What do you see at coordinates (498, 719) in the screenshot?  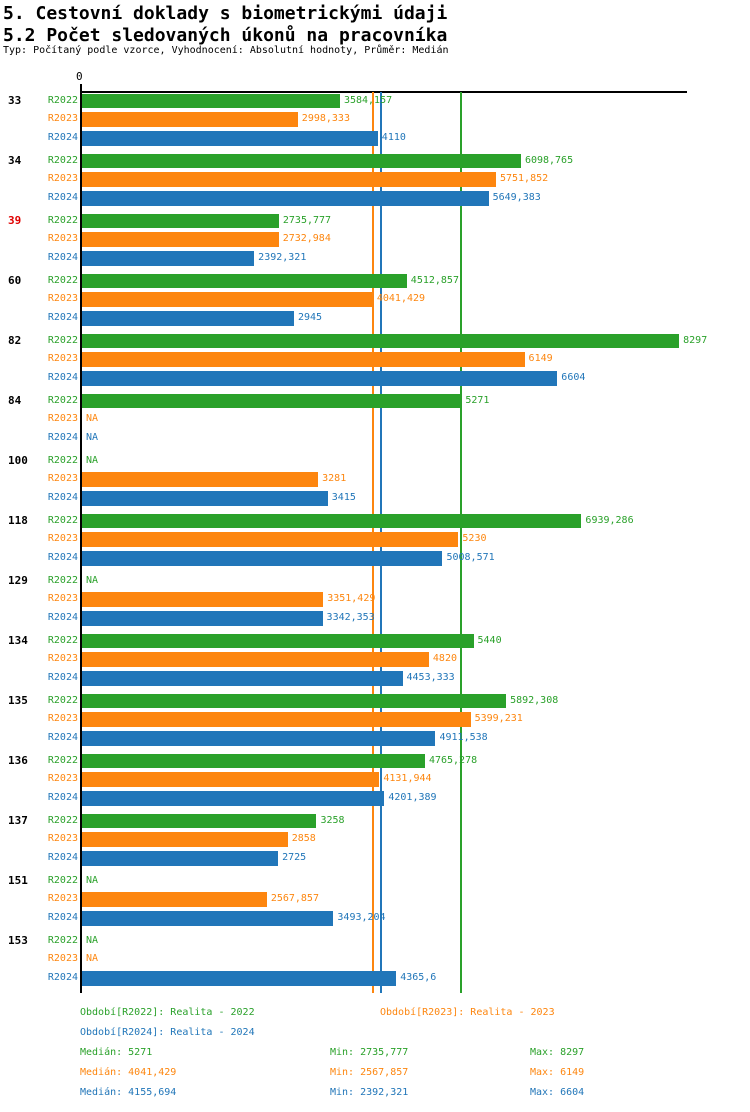 I see `value-label: 5399,231` at bounding box center [498, 719].